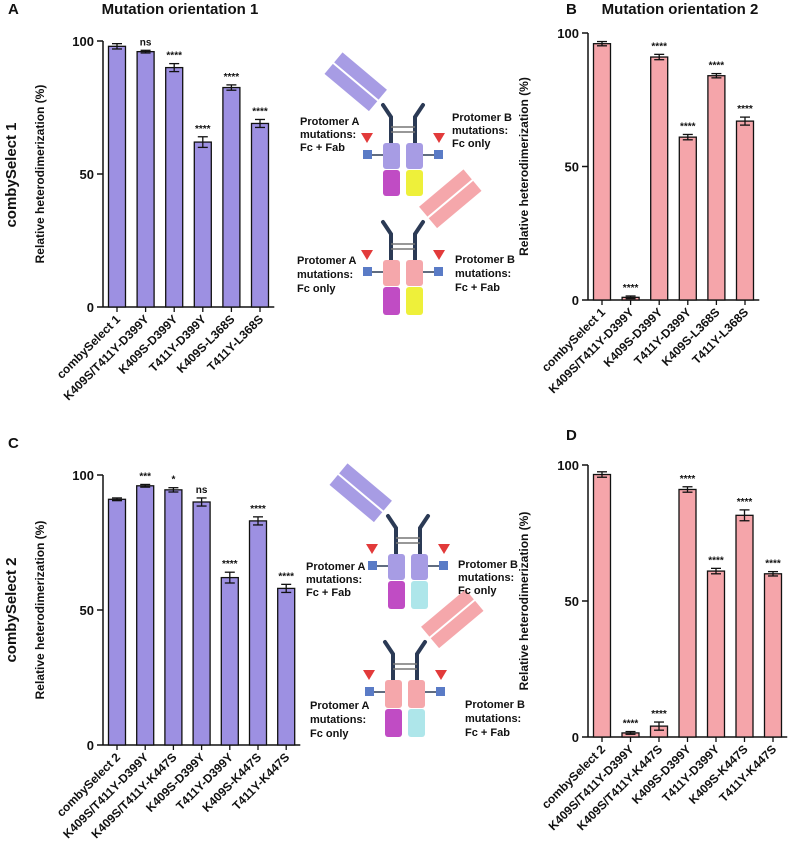 The width and height of the screenshot is (795, 867). Describe the element at coordinates (145, 476) in the screenshot. I see `significance-label: ***` at that location.